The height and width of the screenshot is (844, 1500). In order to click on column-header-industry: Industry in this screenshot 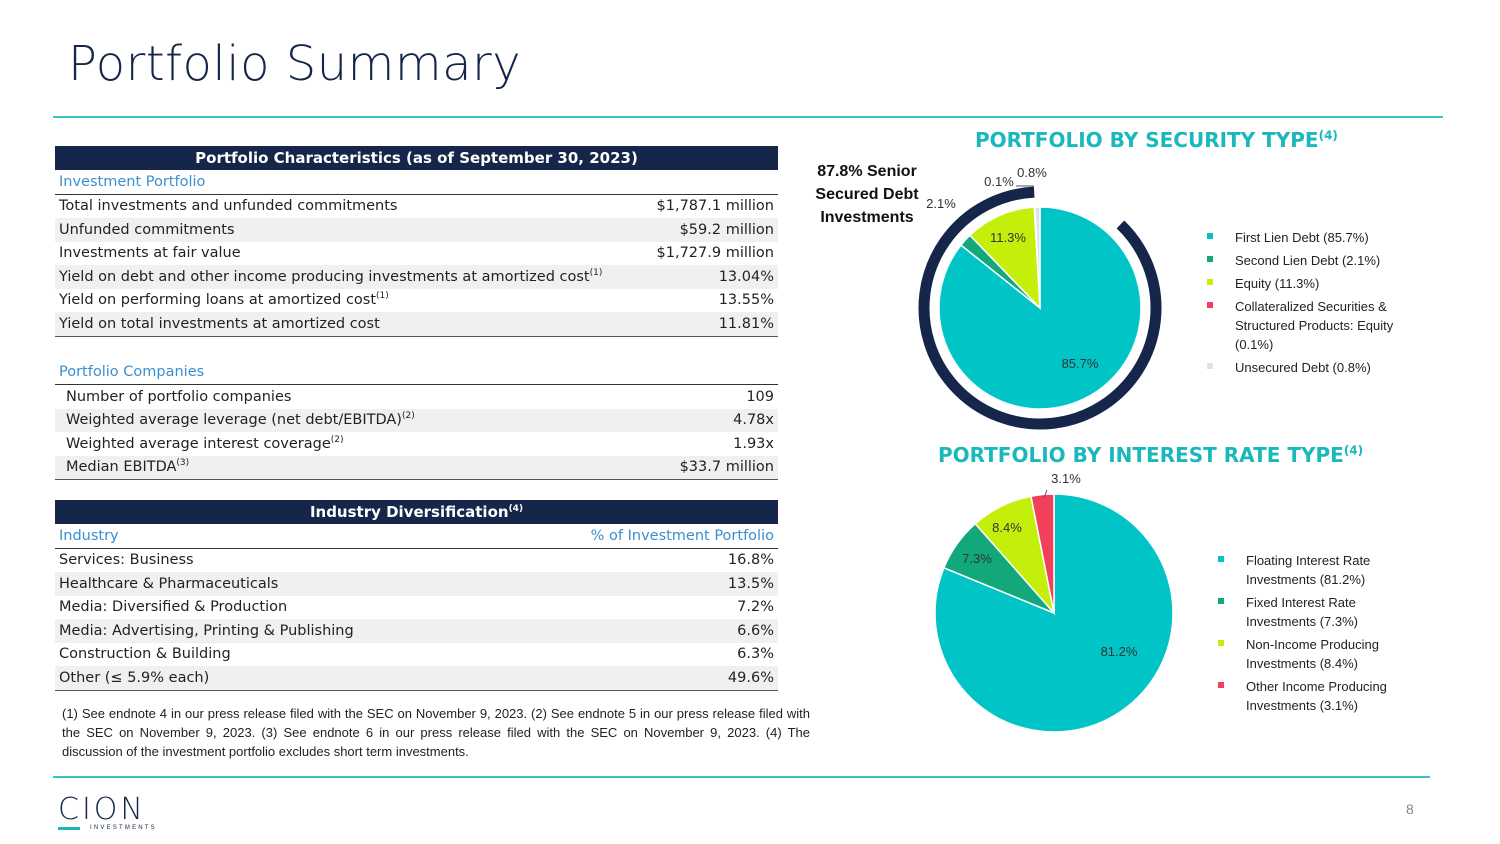, I will do `click(276, 536)`.